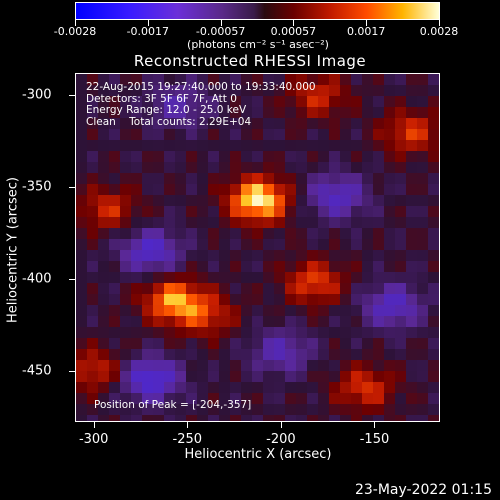 The width and height of the screenshot is (500, 500). I want to click on x-axis-label: Heliocentric X (arcsec), so click(258, 454).